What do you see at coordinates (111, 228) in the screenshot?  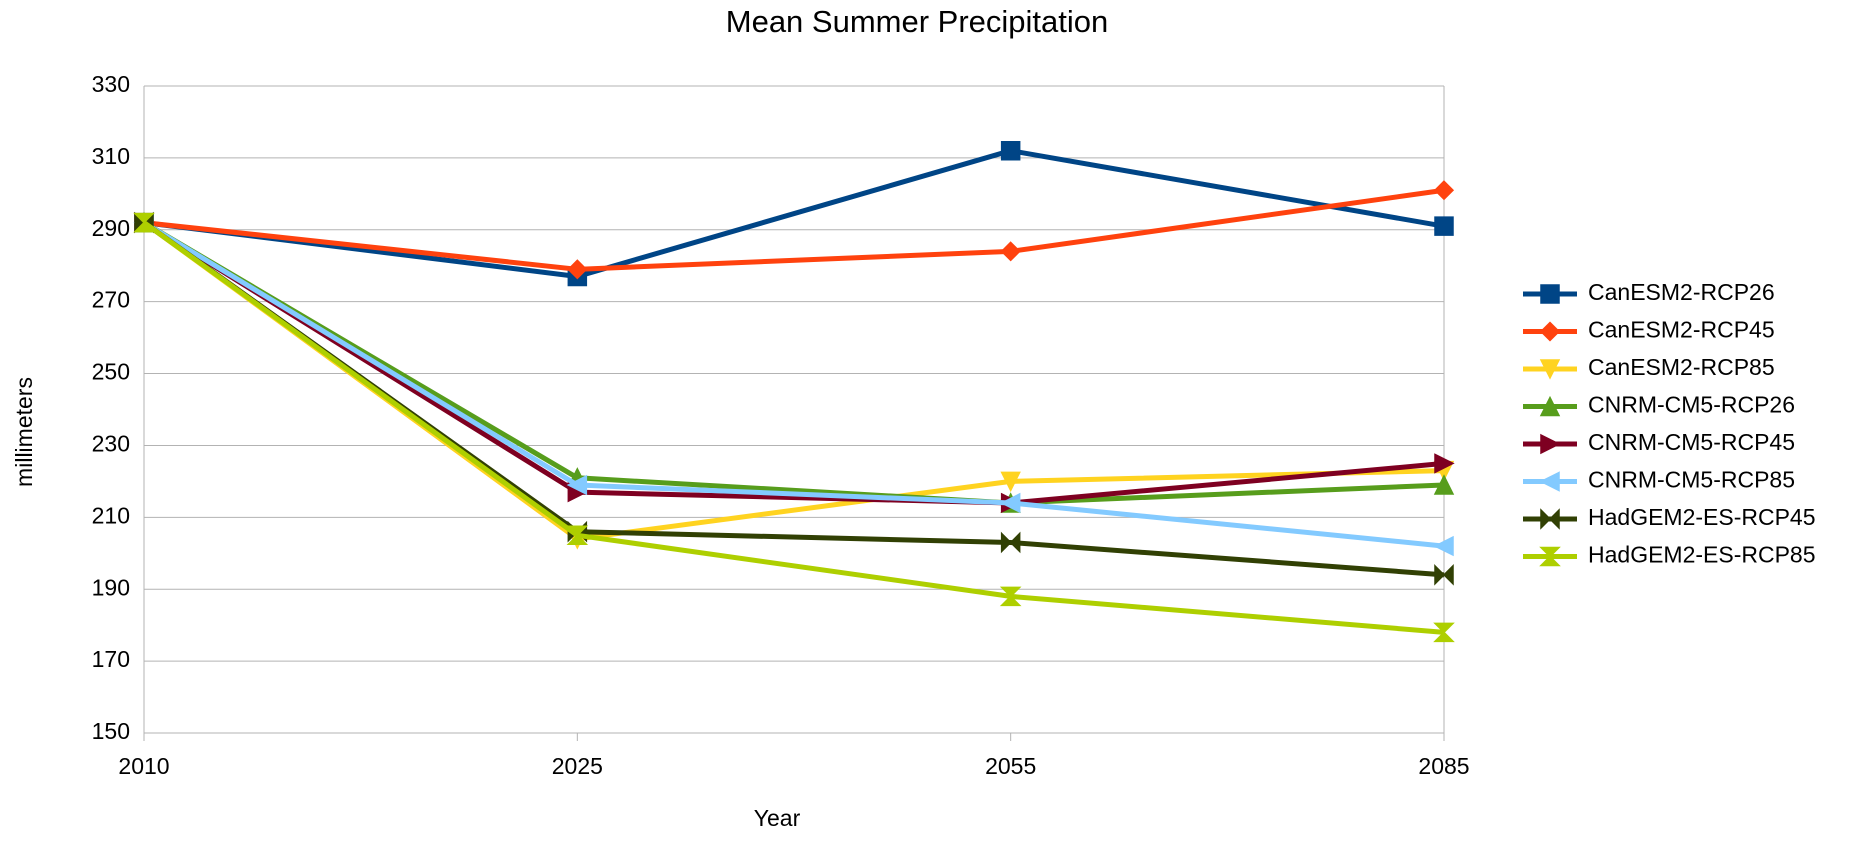 I see `y-tick-label: 290` at bounding box center [111, 228].